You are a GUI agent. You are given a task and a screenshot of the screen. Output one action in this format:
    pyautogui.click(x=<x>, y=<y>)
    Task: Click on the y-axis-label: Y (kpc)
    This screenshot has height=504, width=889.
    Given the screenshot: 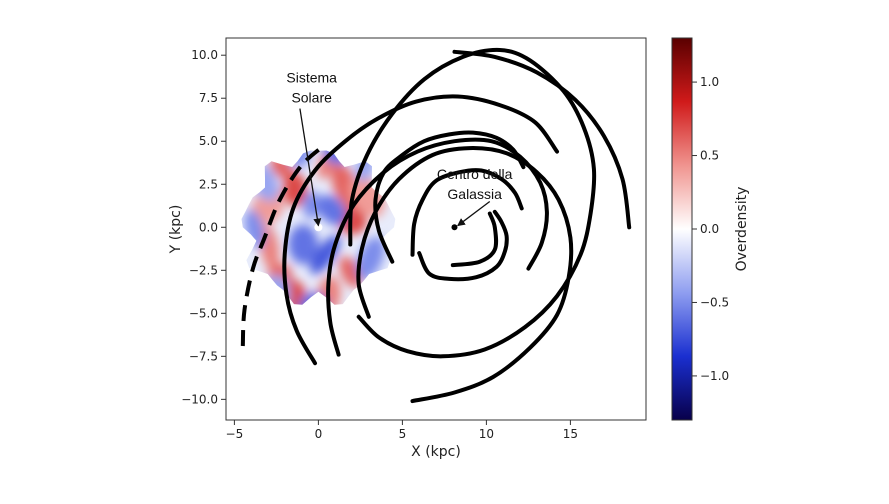 What is the action you would take?
    pyautogui.click(x=176, y=230)
    